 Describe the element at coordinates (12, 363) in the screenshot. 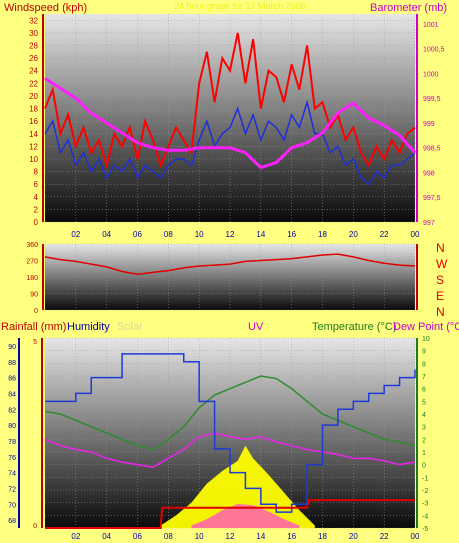

I see `humidity-tick-label: 88` at that location.